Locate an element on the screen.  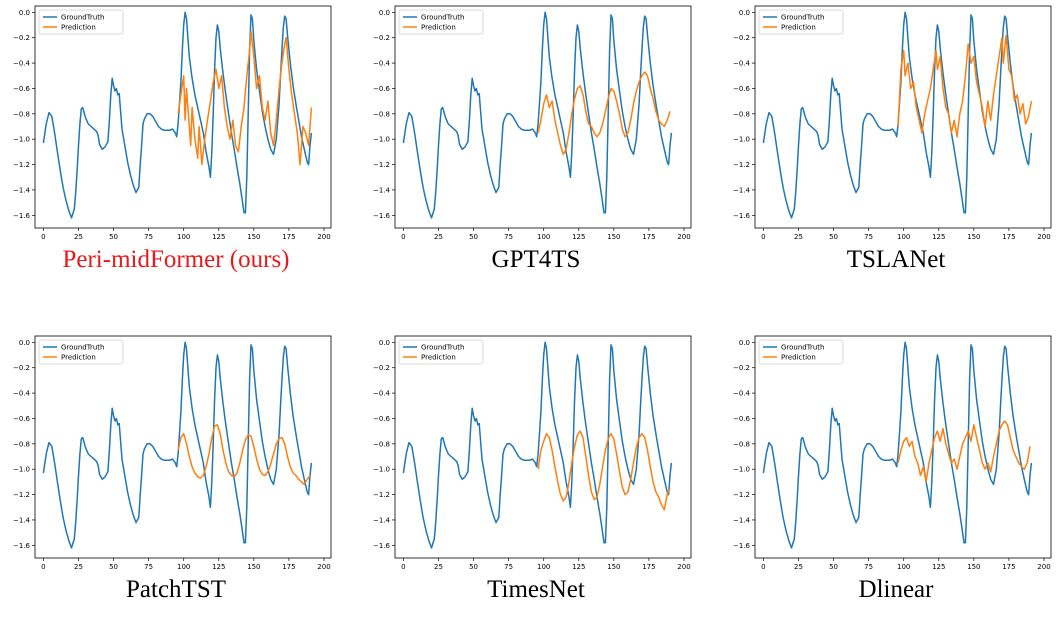
chart-caption: Dlinear is located at coordinates (896, 589).